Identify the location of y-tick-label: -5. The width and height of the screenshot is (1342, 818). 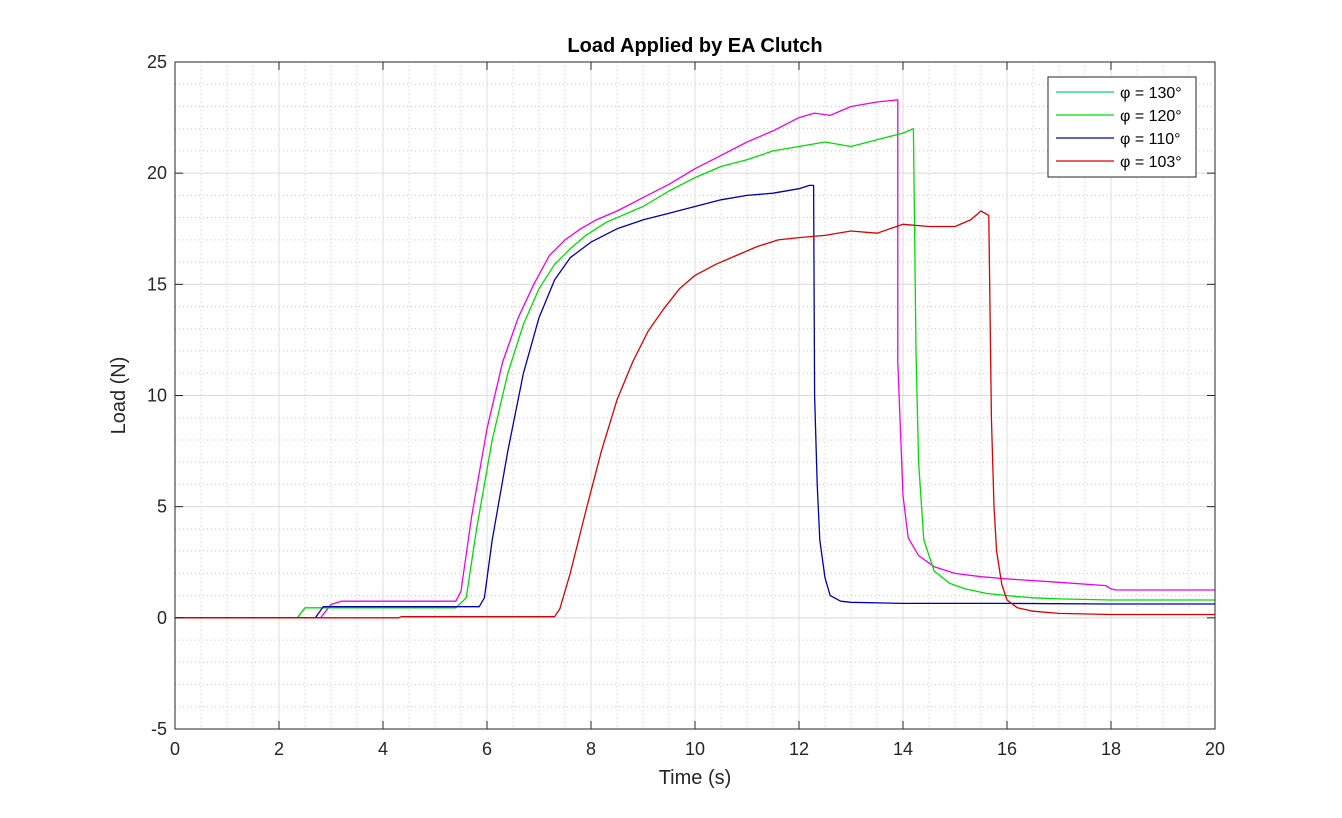
(159, 729).